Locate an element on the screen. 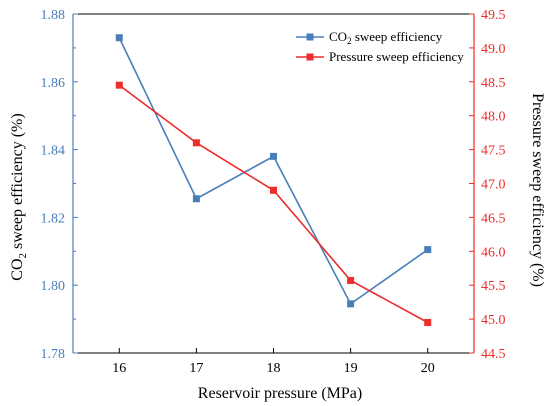  y-right-tick-label: 47.0 is located at coordinates (493, 185).